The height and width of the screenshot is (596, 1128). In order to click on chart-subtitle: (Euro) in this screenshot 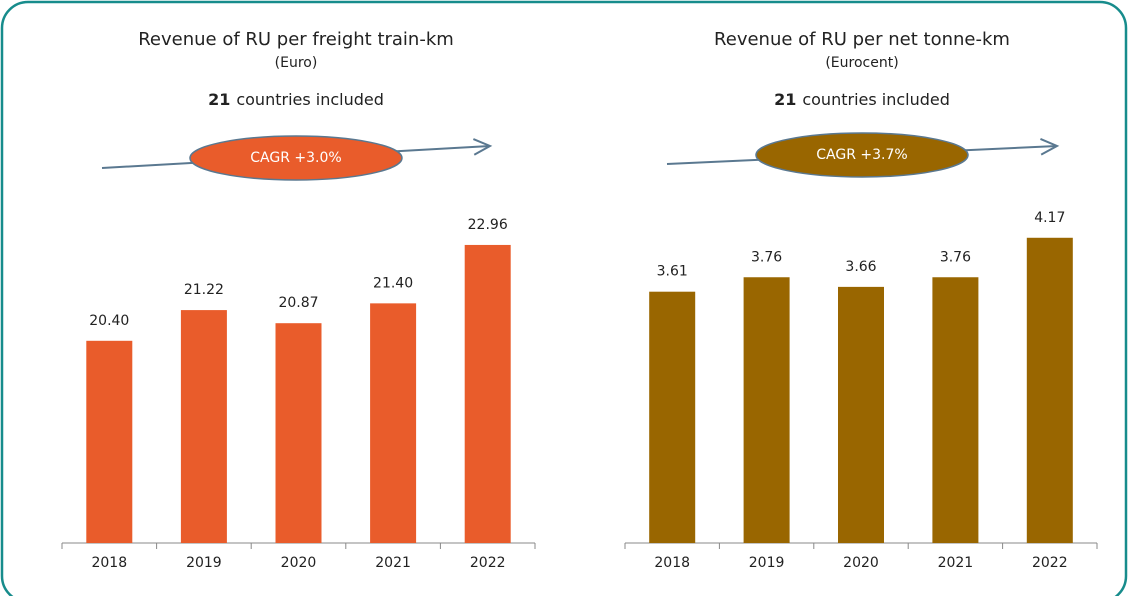, I will do `click(296, 63)`.